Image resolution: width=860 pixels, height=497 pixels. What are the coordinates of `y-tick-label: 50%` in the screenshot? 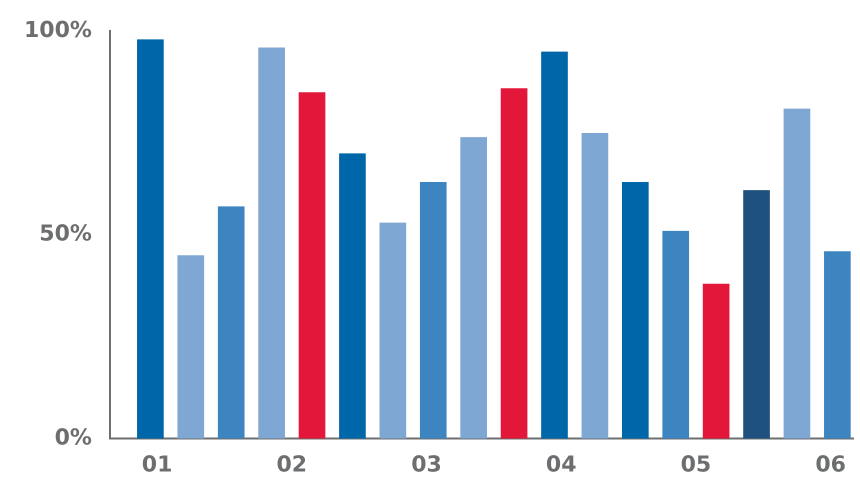 It's located at (65, 234).